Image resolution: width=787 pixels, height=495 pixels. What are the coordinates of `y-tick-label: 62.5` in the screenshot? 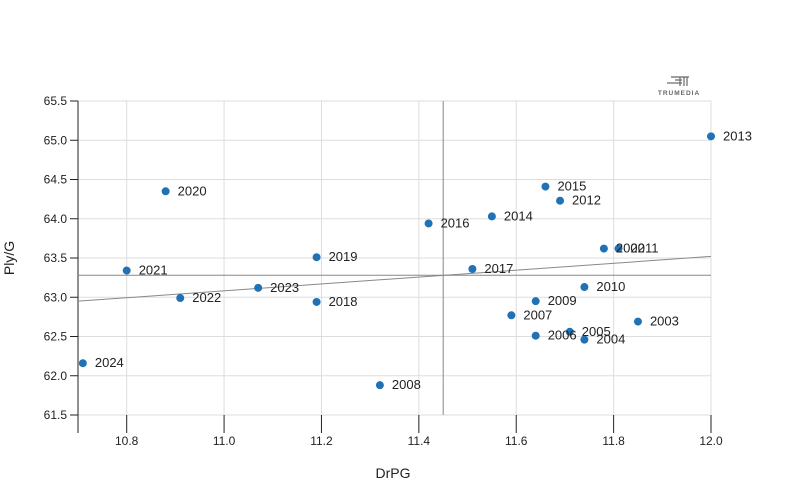 It's located at (56, 337).